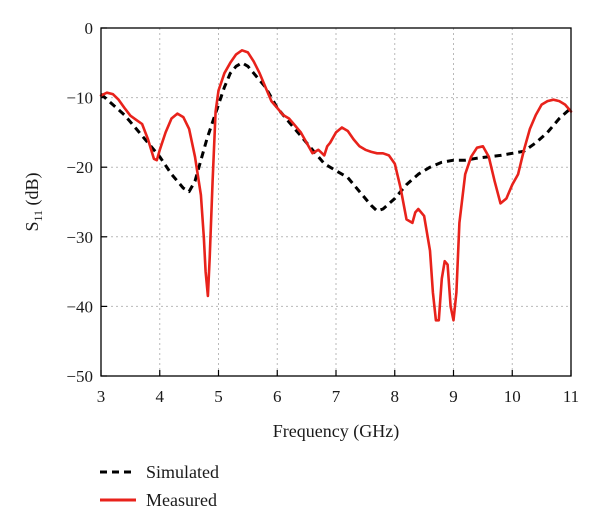  I want to click on y-tick-label: −20, so click(79, 167).